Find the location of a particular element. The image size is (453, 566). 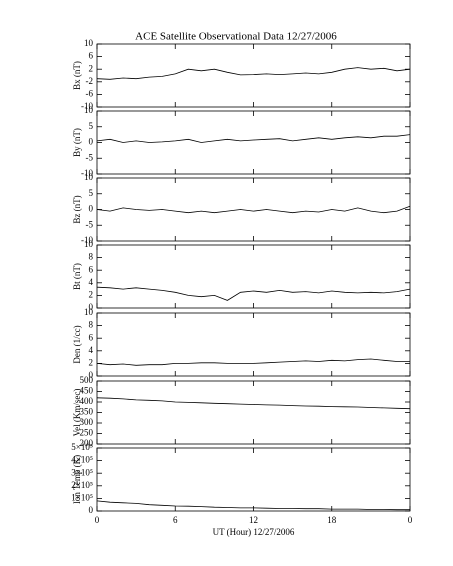

y-tick-label: 300 is located at coordinates (87, 422).